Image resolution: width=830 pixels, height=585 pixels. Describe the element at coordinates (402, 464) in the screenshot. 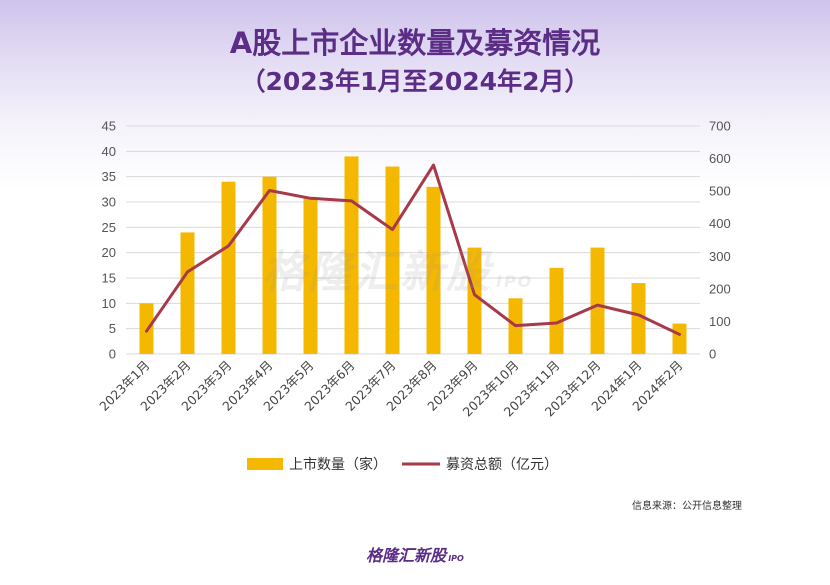

I see `legend: 上市数量（家） 募资总额（亿元）` at that location.